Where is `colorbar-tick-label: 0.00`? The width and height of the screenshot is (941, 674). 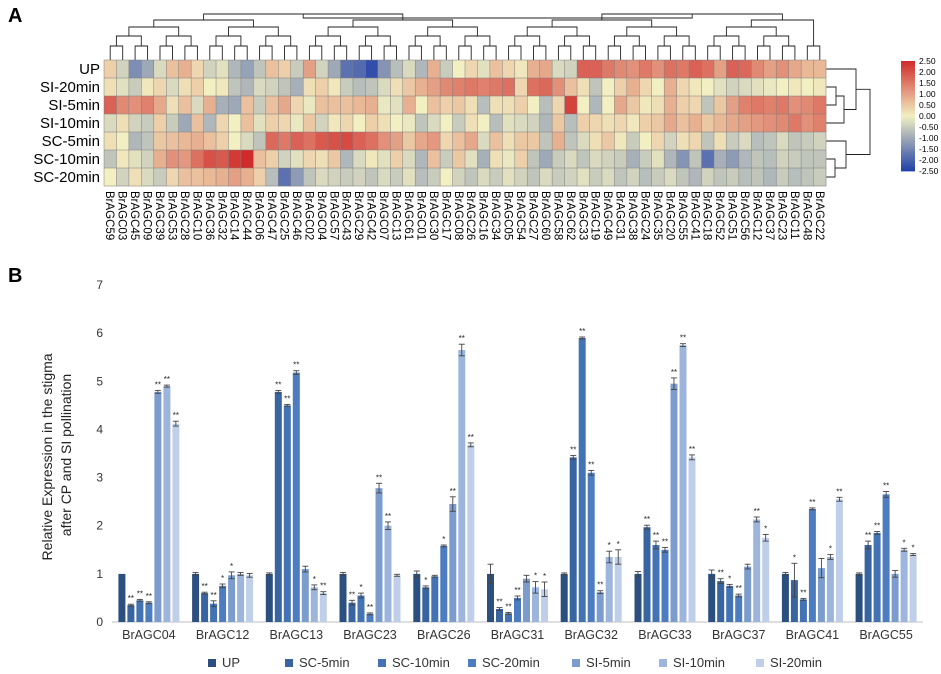 colorbar-tick-label: 0.00 is located at coordinates (927, 116).